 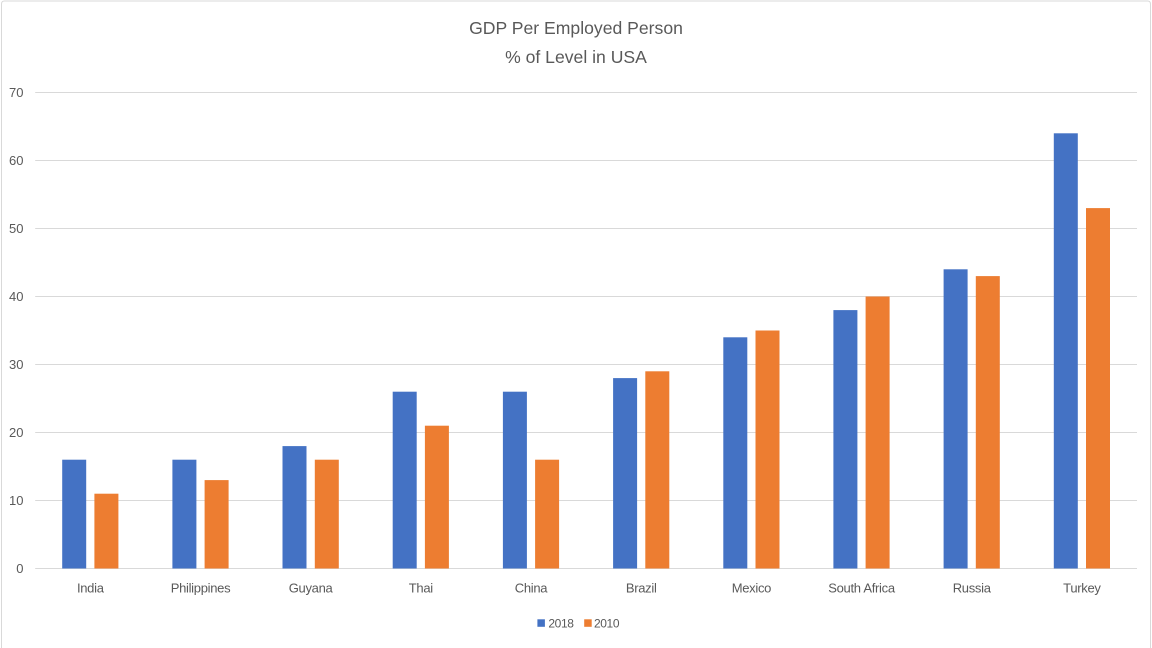 What do you see at coordinates (576, 57) in the screenshot?
I see `svg-text: % of Level in USA` at bounding box center [576, 57].